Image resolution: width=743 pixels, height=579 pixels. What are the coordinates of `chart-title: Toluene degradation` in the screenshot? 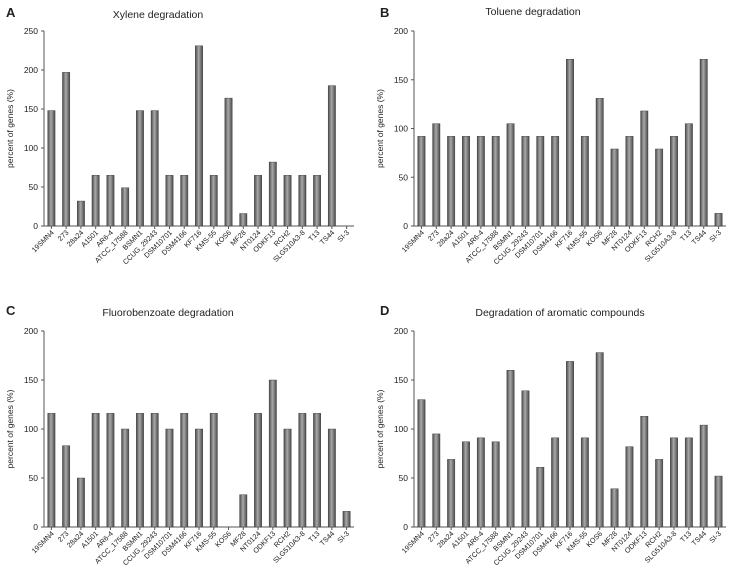 It's located at (532, 12).